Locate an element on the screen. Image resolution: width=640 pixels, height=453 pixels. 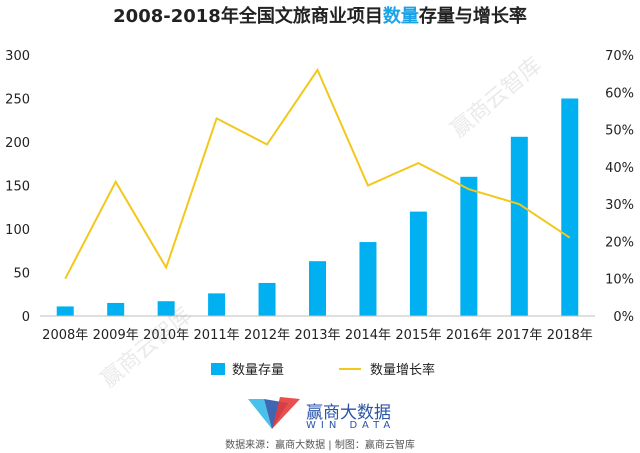
y-right-tick-label: 50% is located at coordinates (619, 131).